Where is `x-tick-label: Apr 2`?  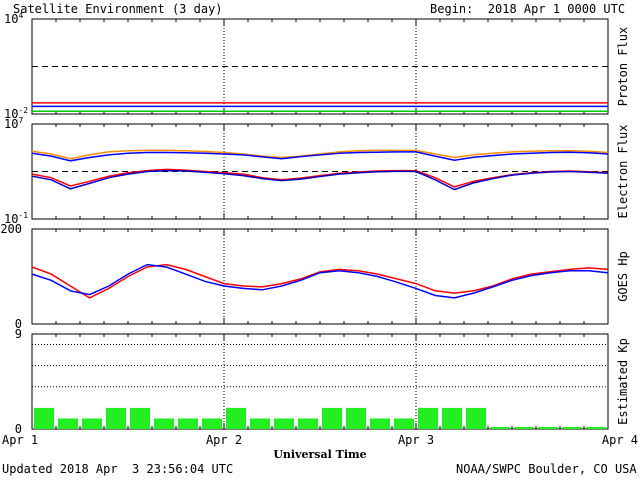 x-tick-label: Apr 2 is located at coordinates (224, 440).